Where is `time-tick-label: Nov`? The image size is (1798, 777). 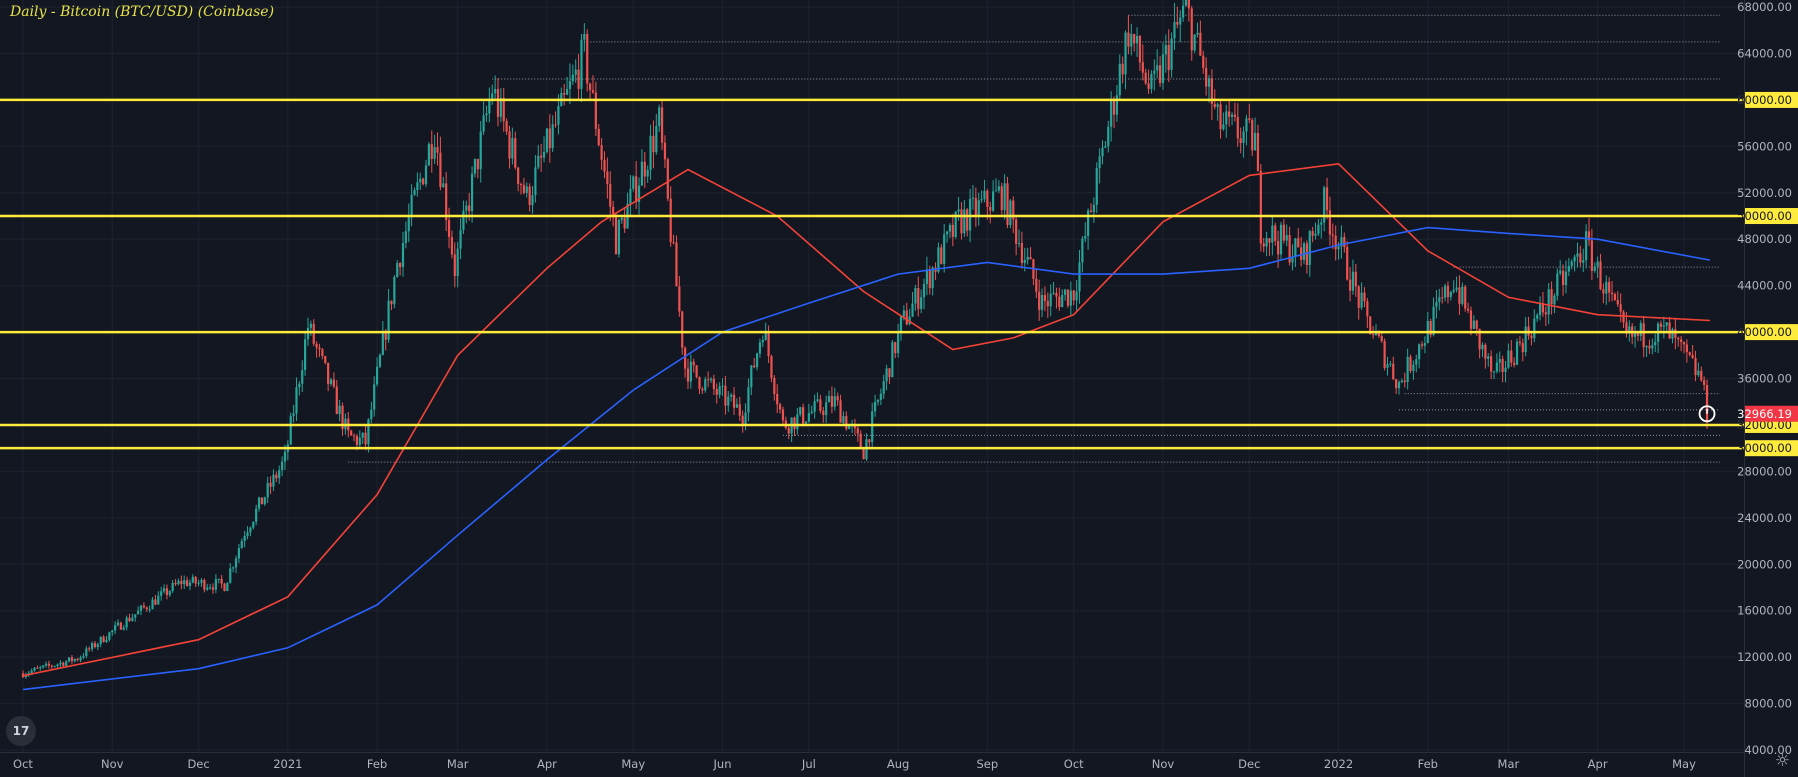 time-tick-label: Nov is located at coordinates (112, 764).